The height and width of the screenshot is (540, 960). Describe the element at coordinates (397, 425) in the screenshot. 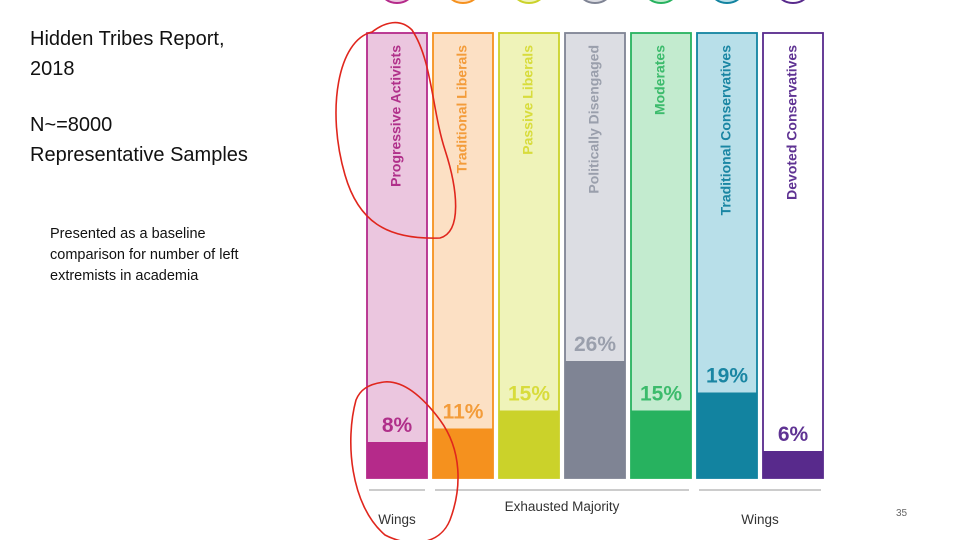

I see `value-label-progressive-activists: 8%` at that location.